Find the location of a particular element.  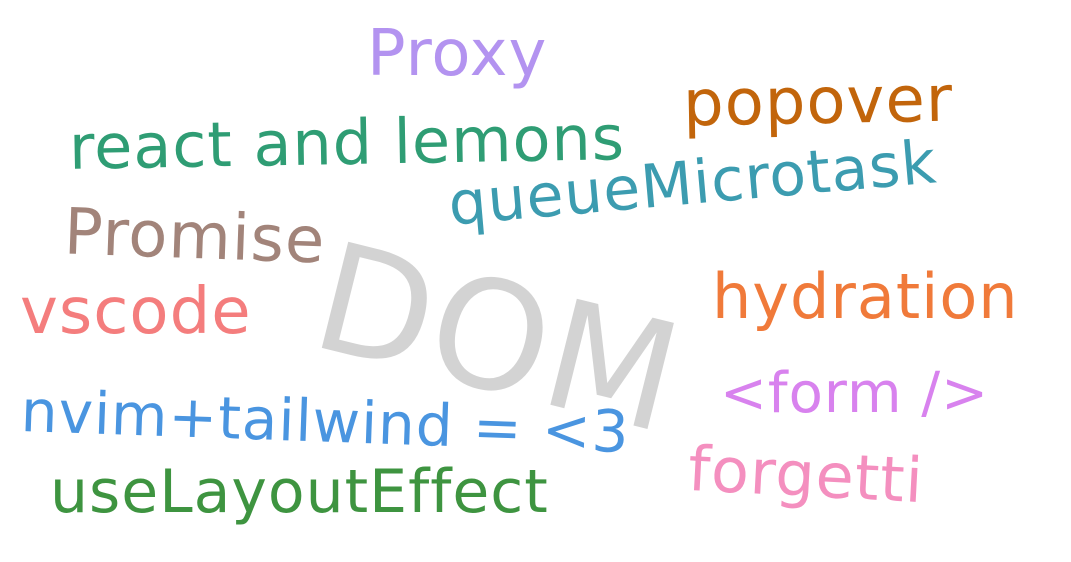

word-forgetti: forgetti is located at coordinates (806, 475).